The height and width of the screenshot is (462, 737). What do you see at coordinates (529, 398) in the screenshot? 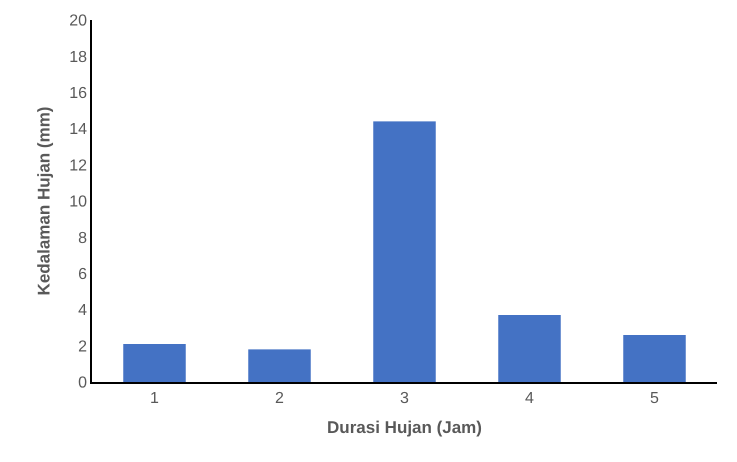
I see `x-tick-label: 4` at bounding box center [529, 398].